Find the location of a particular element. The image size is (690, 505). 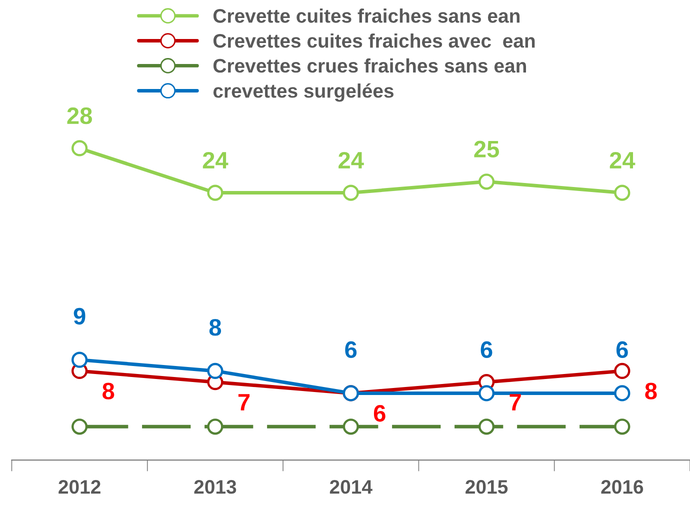

legend-label: crevettes surgelées is located at coordinates (303, 92).